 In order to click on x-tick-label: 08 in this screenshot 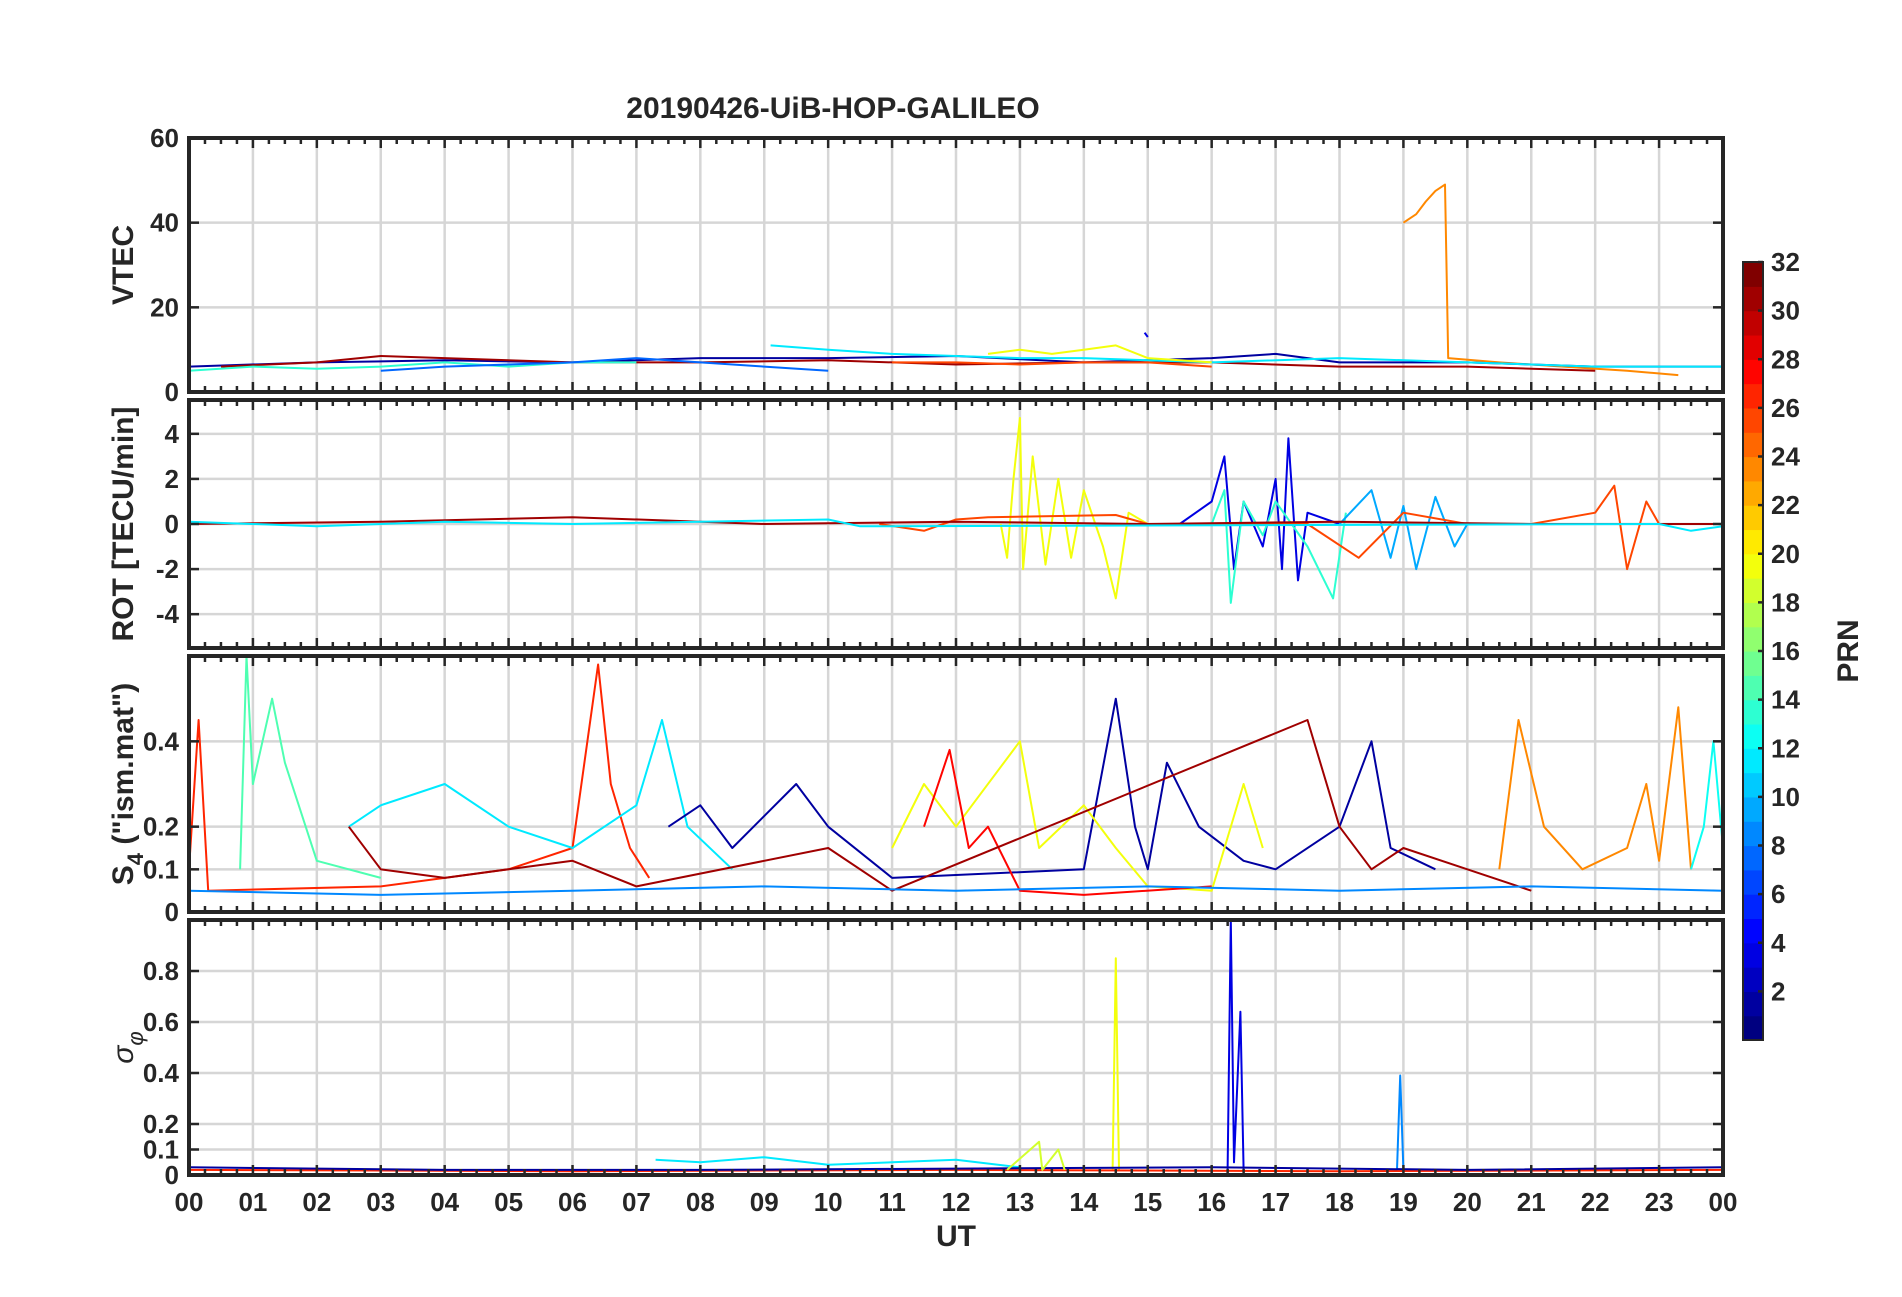, I will do `click(700, 1202)`.